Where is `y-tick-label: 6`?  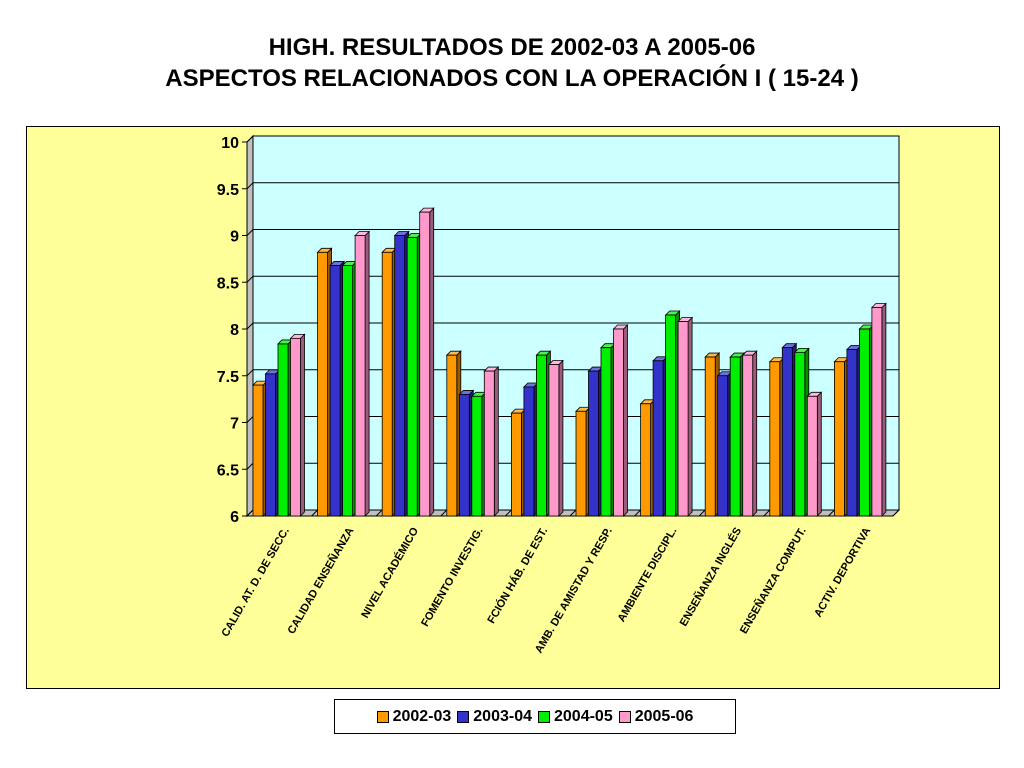 y-tick-label: 6 is located at coordinates (234, 517).